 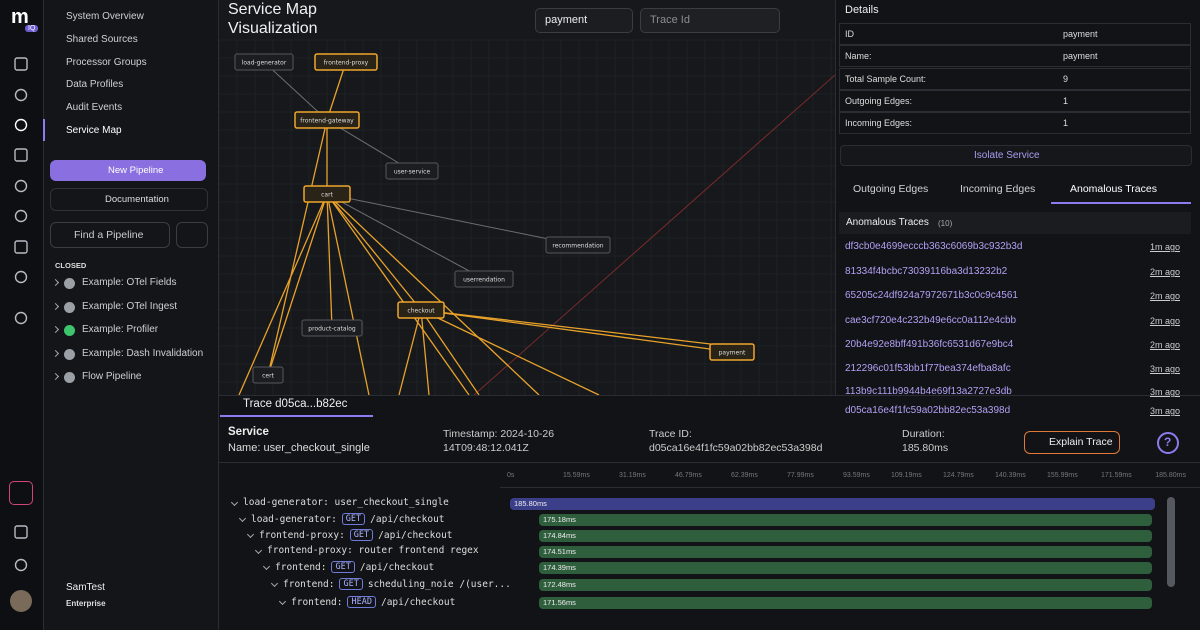 What do you see at coordinates (299, 448) in the screenshot?
I see `trace-name: Name: user_checkout_single` at bounding box center [299, 448].